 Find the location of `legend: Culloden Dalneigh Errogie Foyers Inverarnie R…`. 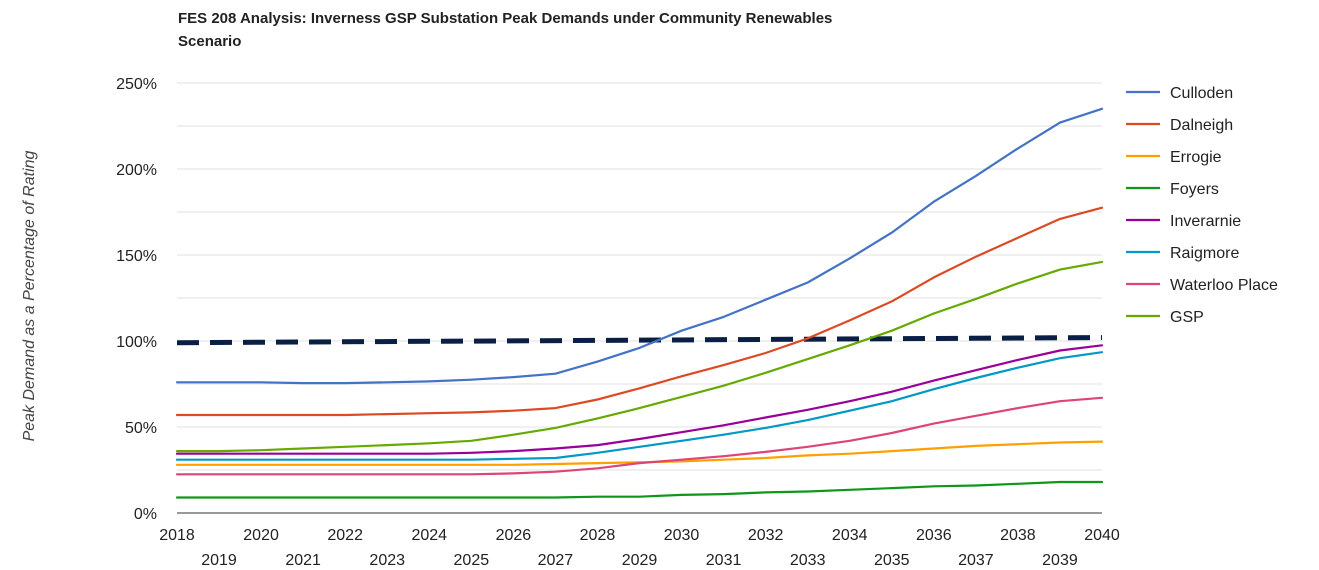

legend: Culloden Dalneigh Errogie Foyers Inverarnie R… is located at coordinates (1202, 205).